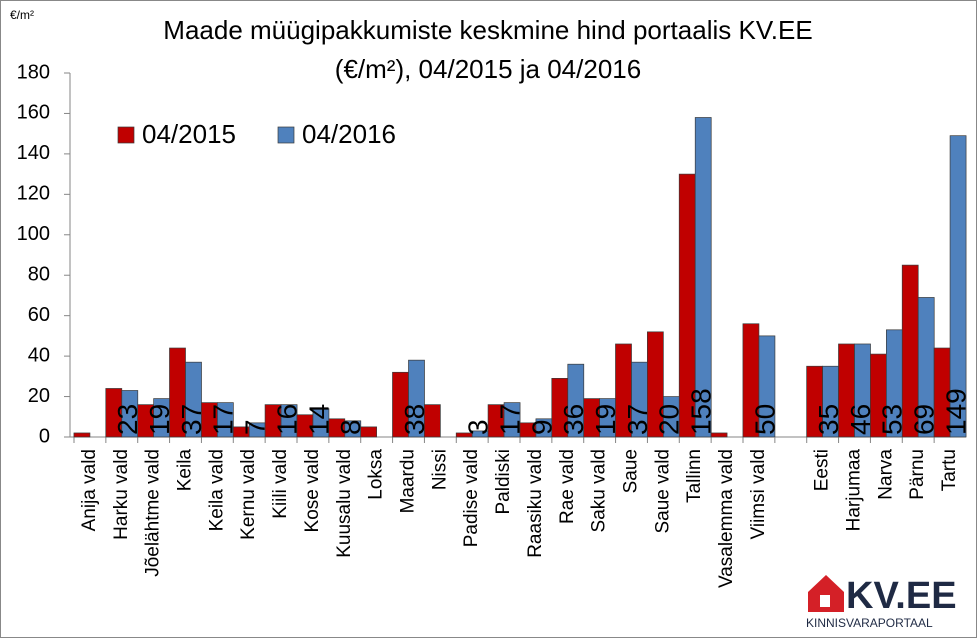  What do you see at coordinates (280, 484) in the screenshot?
I see `x-tick-label: Kiili vald` at bounding box center [280, 484].